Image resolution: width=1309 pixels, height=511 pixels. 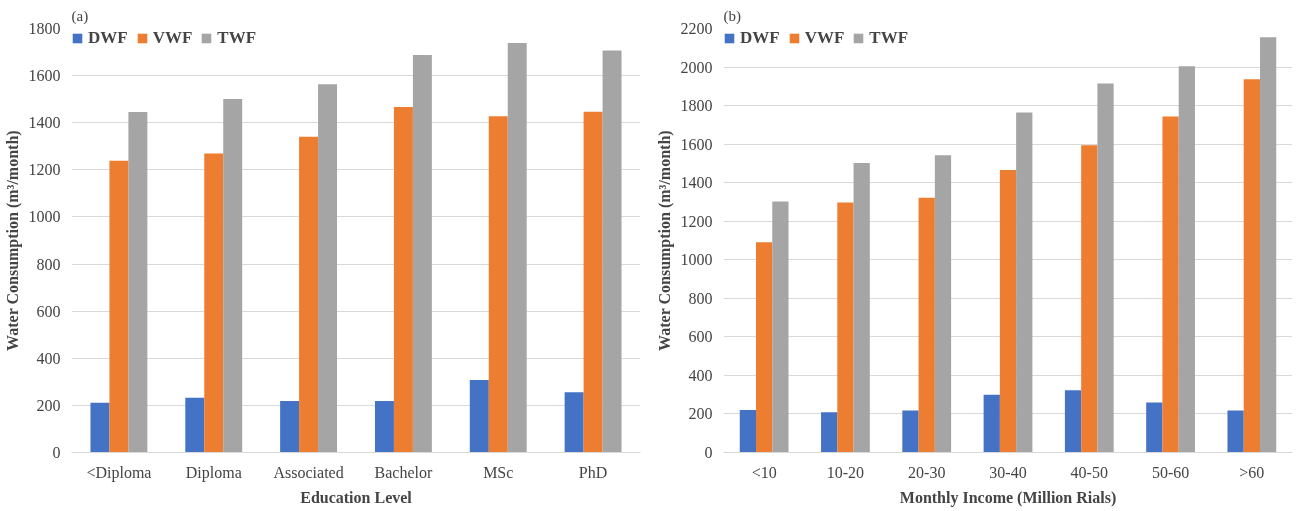 What do you see at coordinates (696, 67) in the screenshot?
I see `y-tick-label: 2000` at bounding box center [696, 67].